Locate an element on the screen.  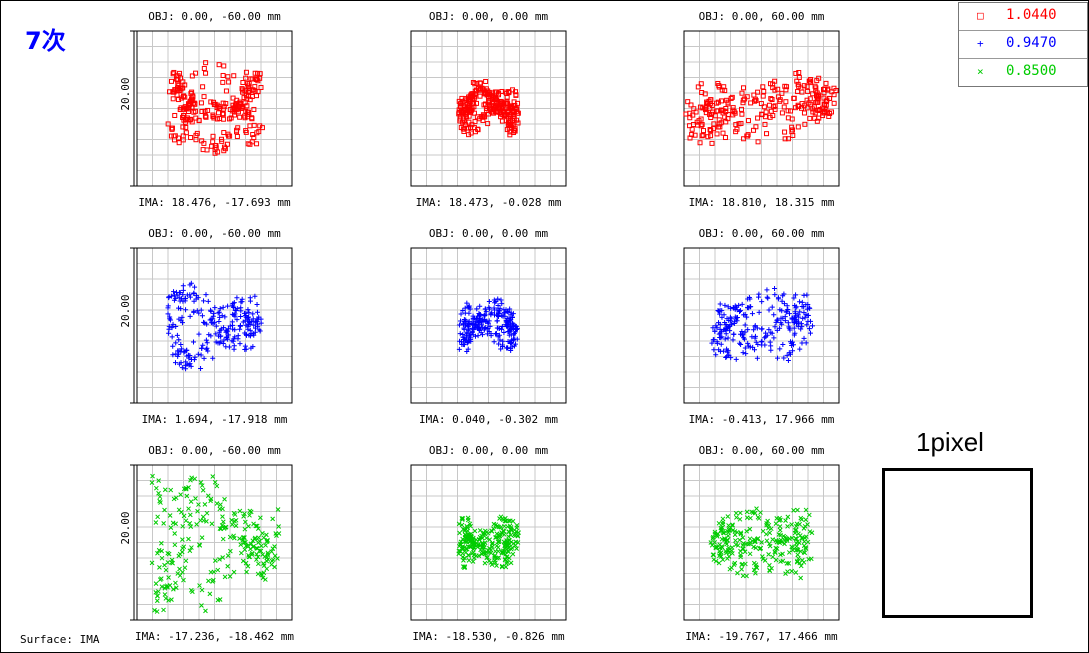
legend: □ 1.0440 + 0.9470 × 0.8500 is located at coordinates (1023, 44).